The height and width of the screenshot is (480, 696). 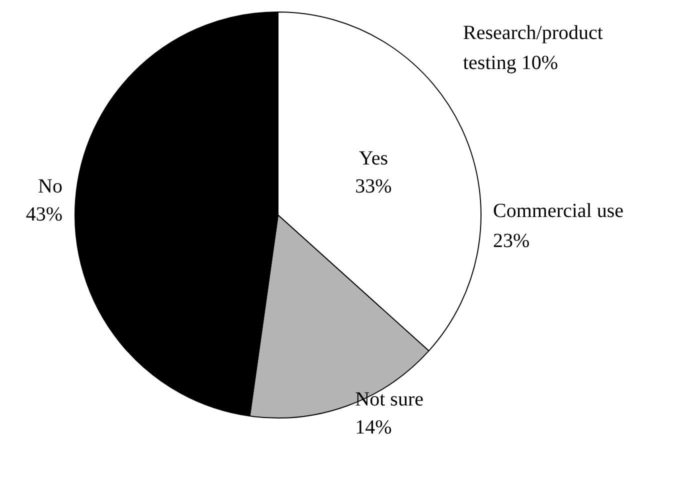 What do you see at coordinates (561, 226) in the screenshot?
I see `text: Commercial use 23%` at bounding box center [561, 226].